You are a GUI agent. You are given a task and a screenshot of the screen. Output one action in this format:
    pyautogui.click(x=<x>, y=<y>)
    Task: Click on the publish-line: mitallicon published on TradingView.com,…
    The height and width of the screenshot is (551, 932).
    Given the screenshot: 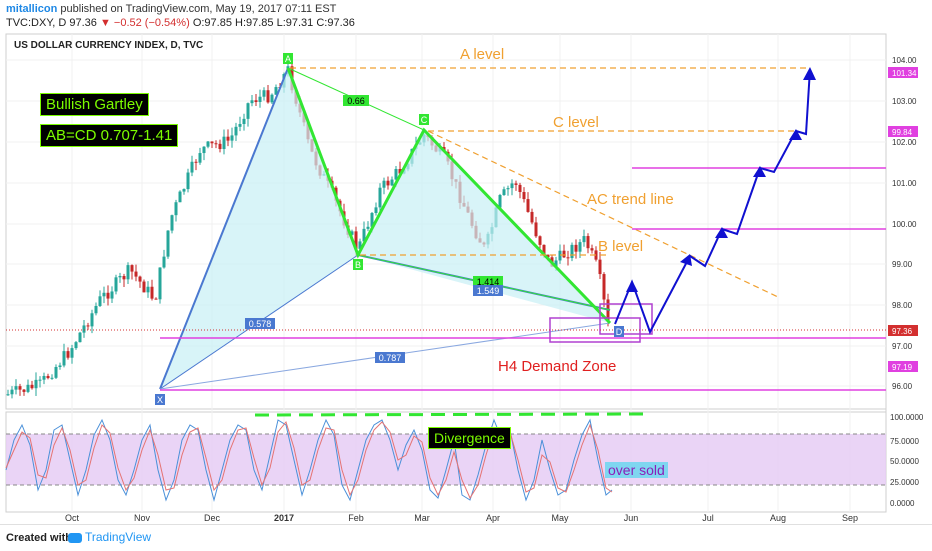 What is the action you would take?
    pyautogui.click(x=171, y=9)
    